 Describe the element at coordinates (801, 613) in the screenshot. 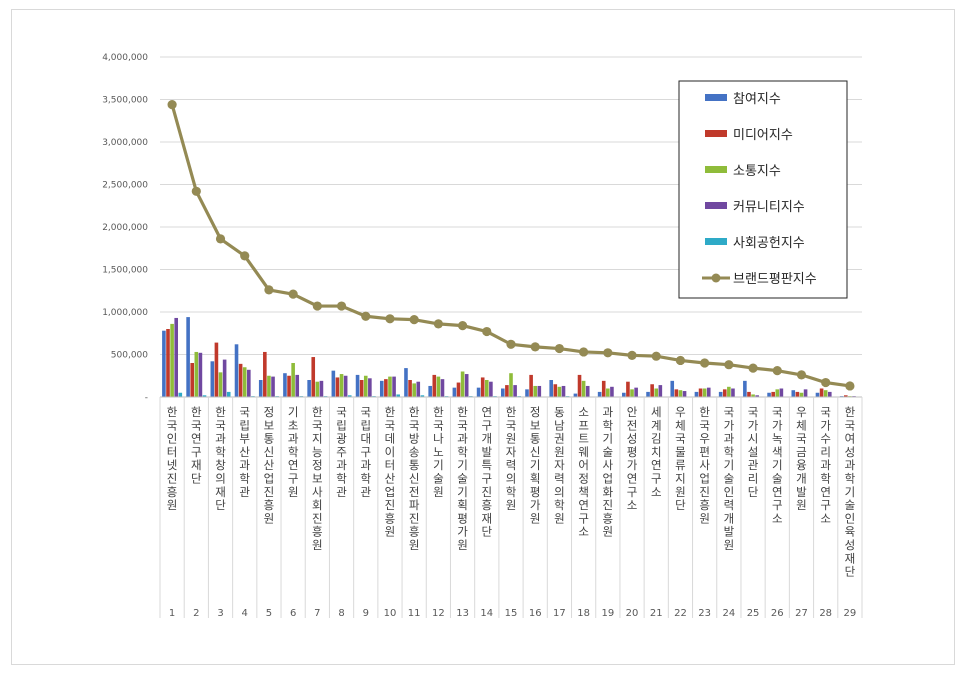

I see `x-rank-label: 27` at that location.